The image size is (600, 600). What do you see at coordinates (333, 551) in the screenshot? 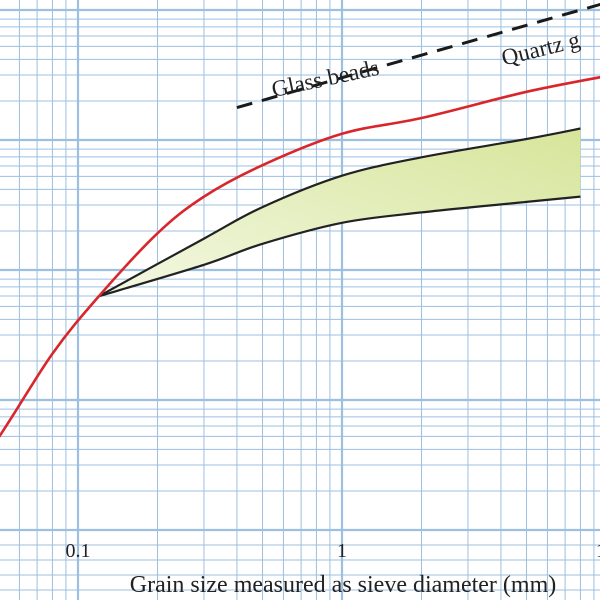
I see `tick-labels: 0.1 1 10` at bounding box center [333, 551].